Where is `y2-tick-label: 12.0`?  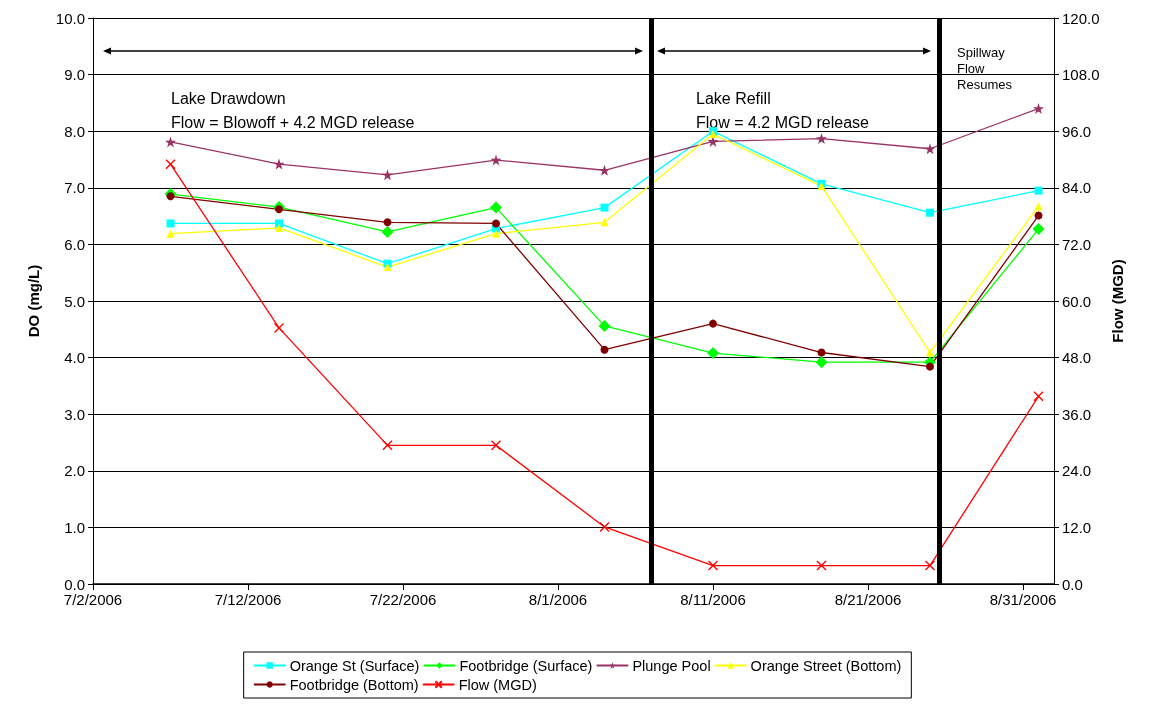
y2-tick-label: 12.0 is located at coordinates (1077, 527).